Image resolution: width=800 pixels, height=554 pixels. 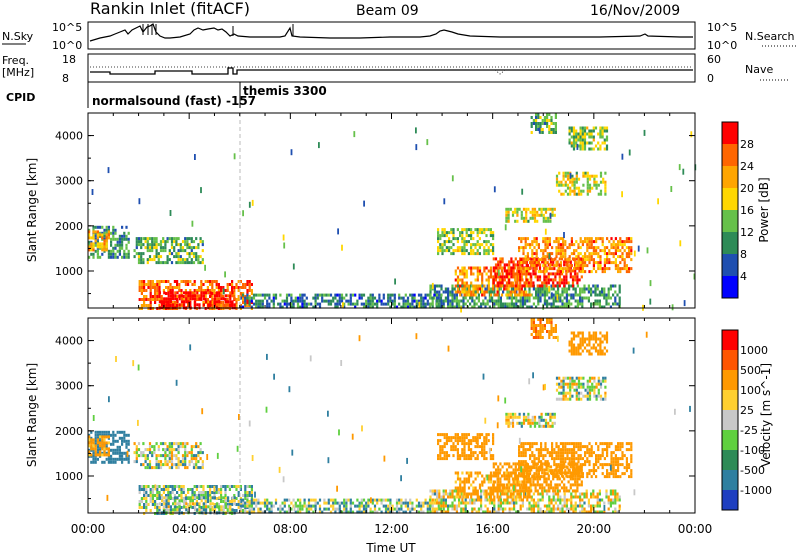 What do you see at coordinates (65, 78) in the screenshot?
I see `freq-tick-low: 8` at bounding box center [65, 78].